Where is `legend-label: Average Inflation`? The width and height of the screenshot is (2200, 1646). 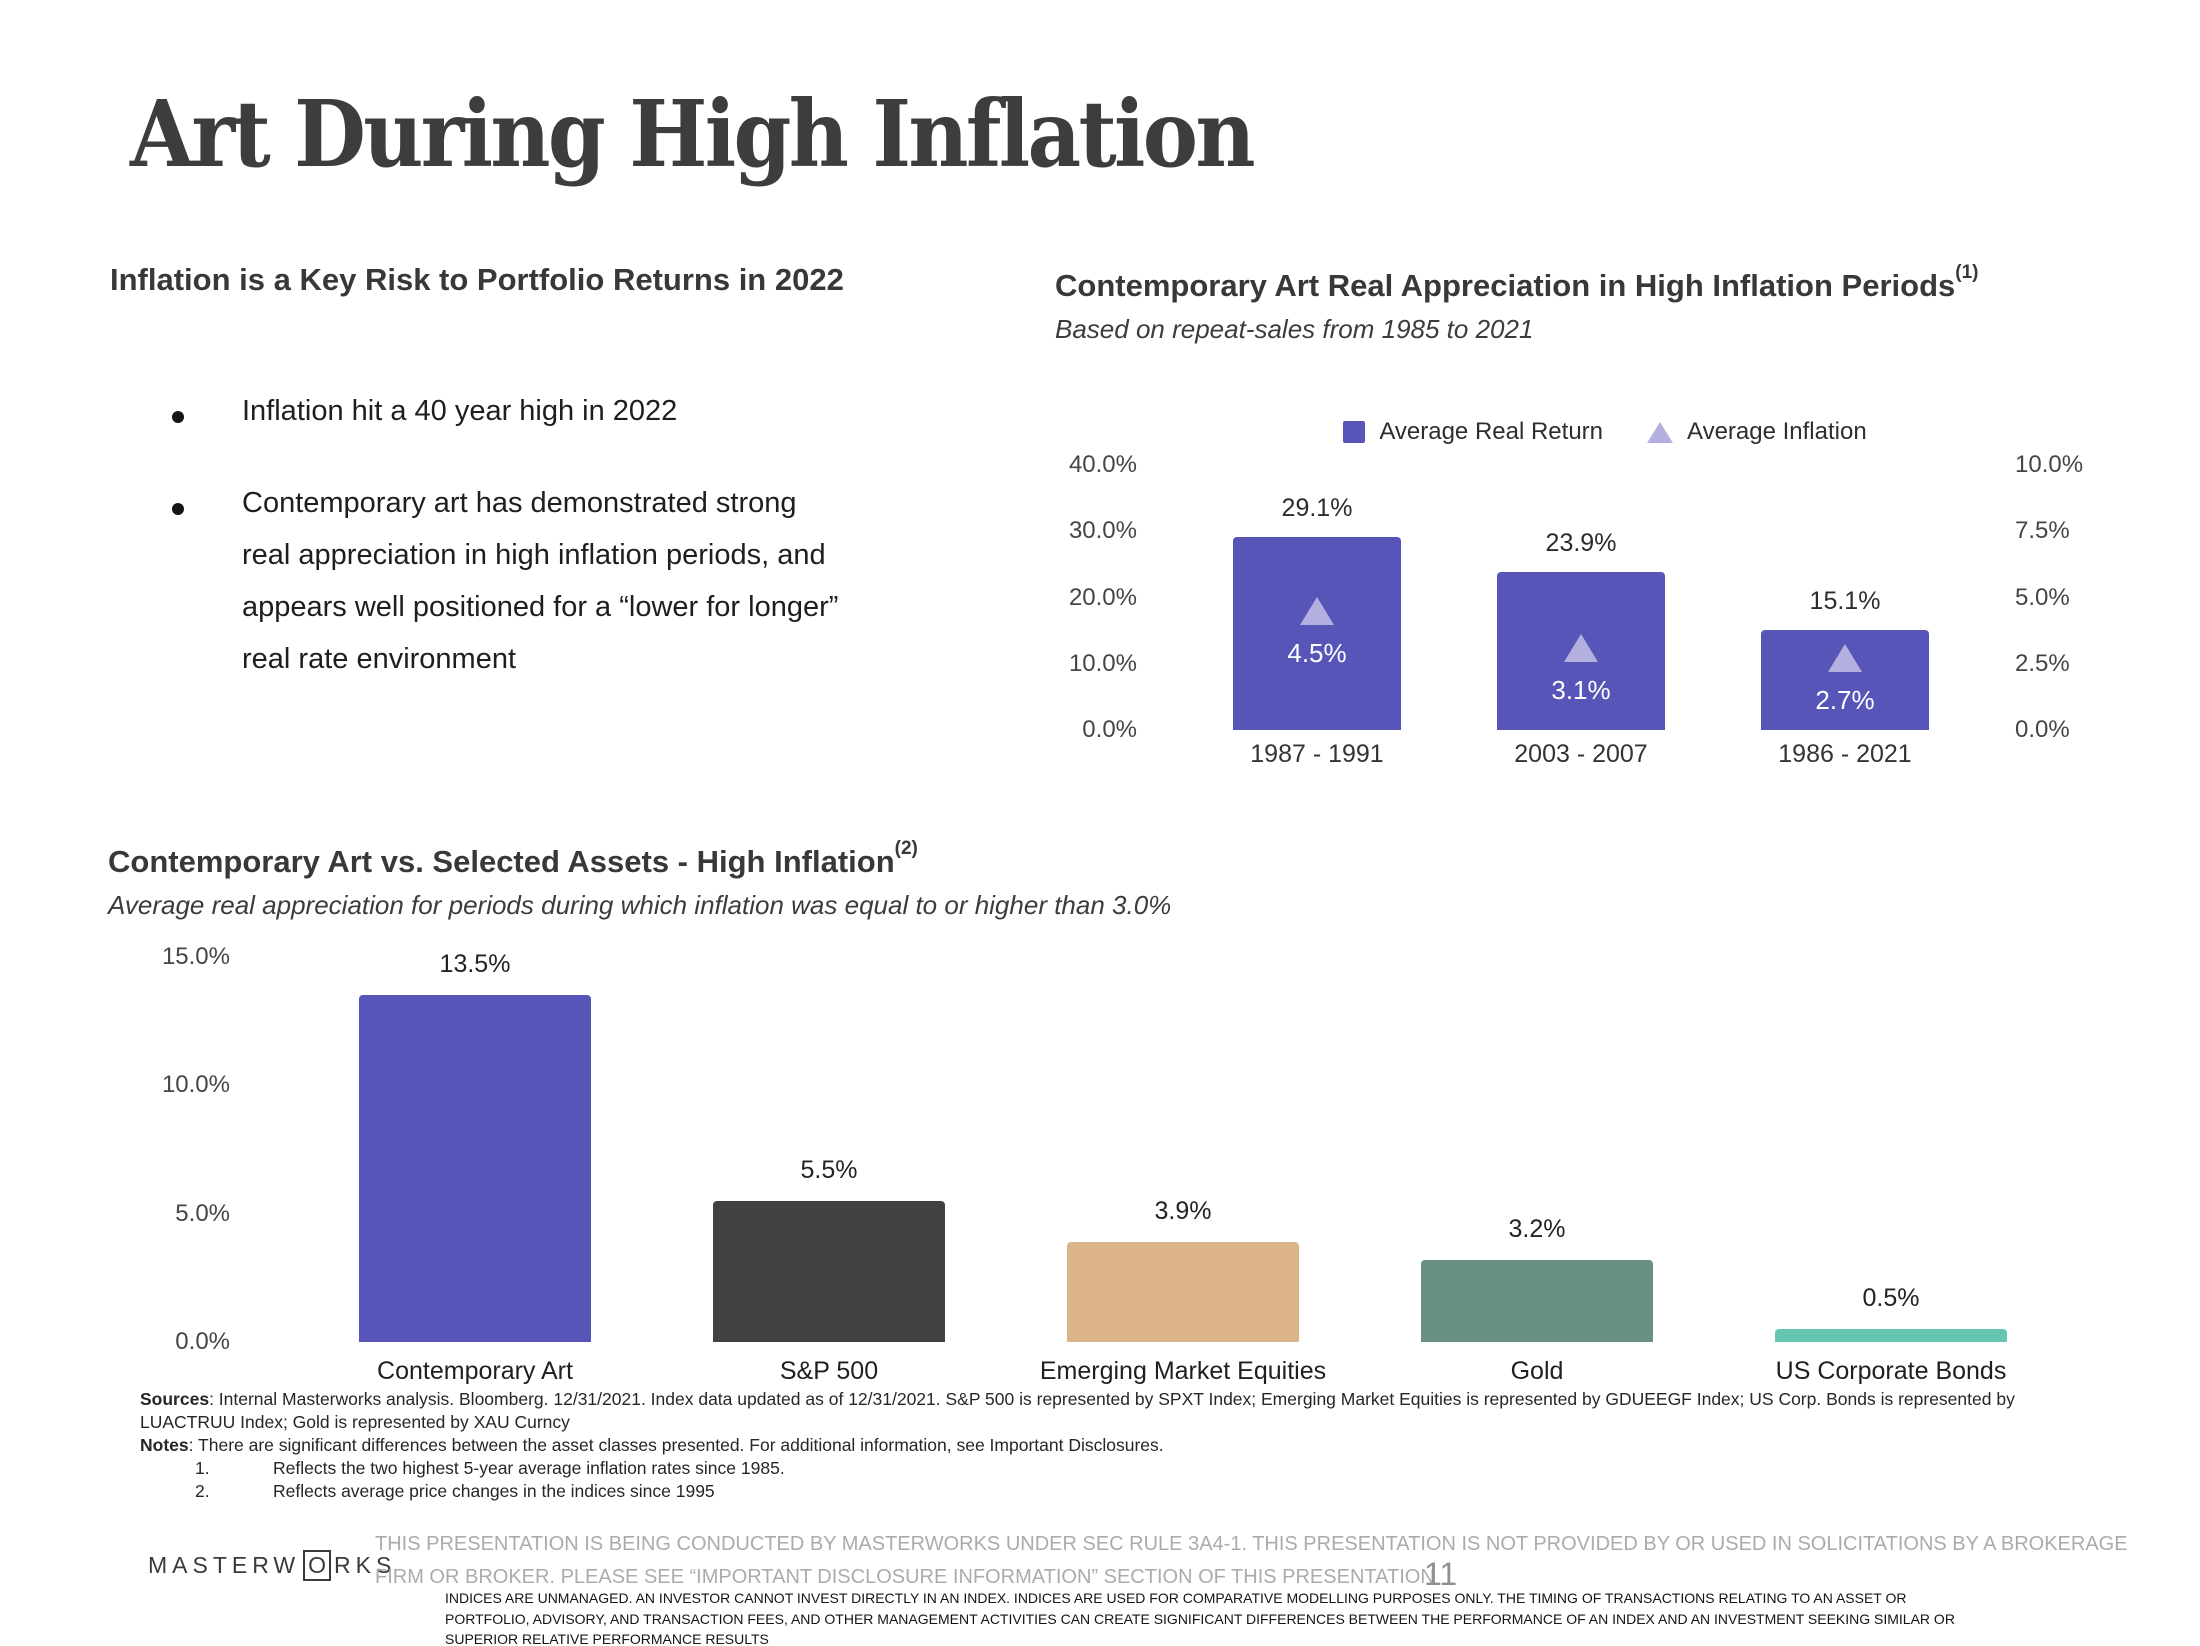 legend-label: Average Inflation is located at coordinates (1777, 431).